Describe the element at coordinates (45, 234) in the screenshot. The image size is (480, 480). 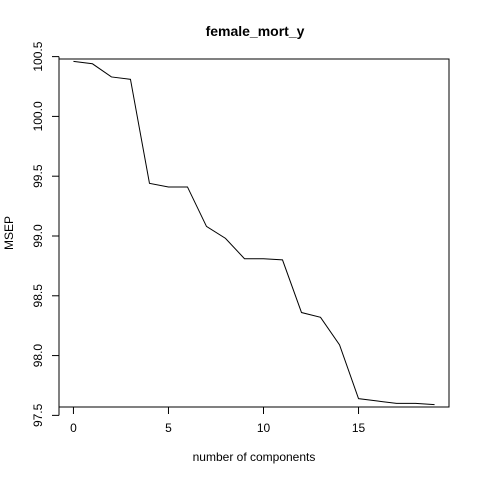
I see `y-axis: 97.5 98.0 98.5 99.0 99.5 100.0 100.5` at that location.